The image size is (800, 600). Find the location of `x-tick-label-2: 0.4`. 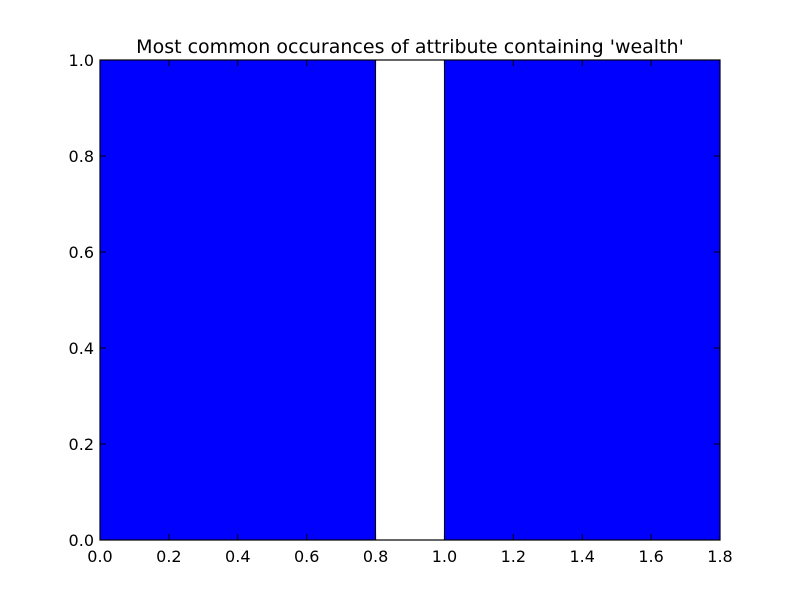

x-tick-label-2: 0.4 is located at coordinates (237, 556).